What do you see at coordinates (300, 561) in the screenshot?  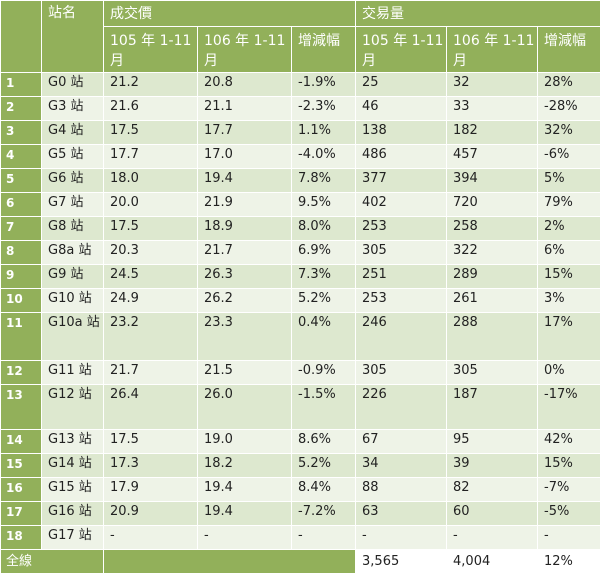 I see `total-row: 全線 3,565 4,004 12%` at bounding box center [300, 561].